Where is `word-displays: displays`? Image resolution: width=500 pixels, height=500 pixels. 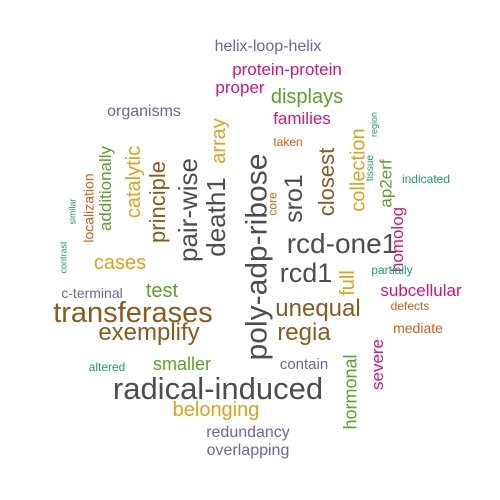
word-displays: displays is located at coordinates (307, 97).